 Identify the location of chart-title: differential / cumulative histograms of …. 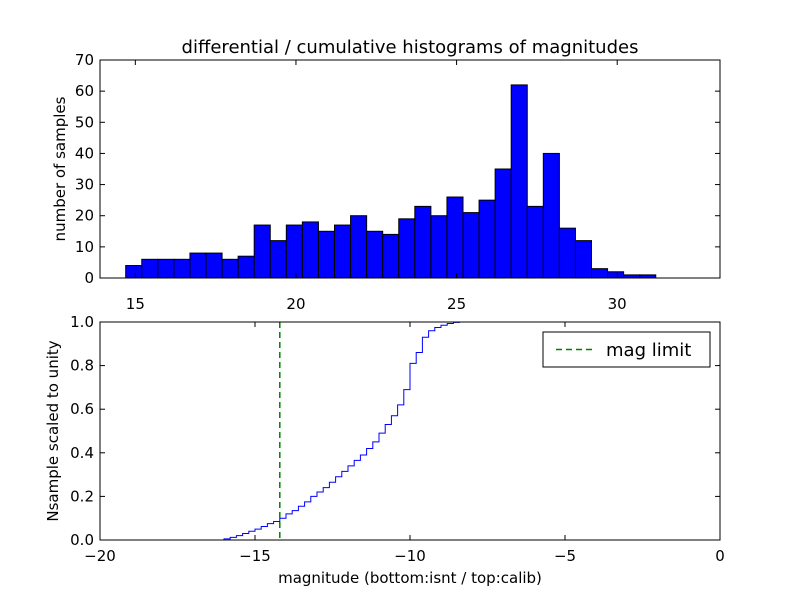
(410, 47).